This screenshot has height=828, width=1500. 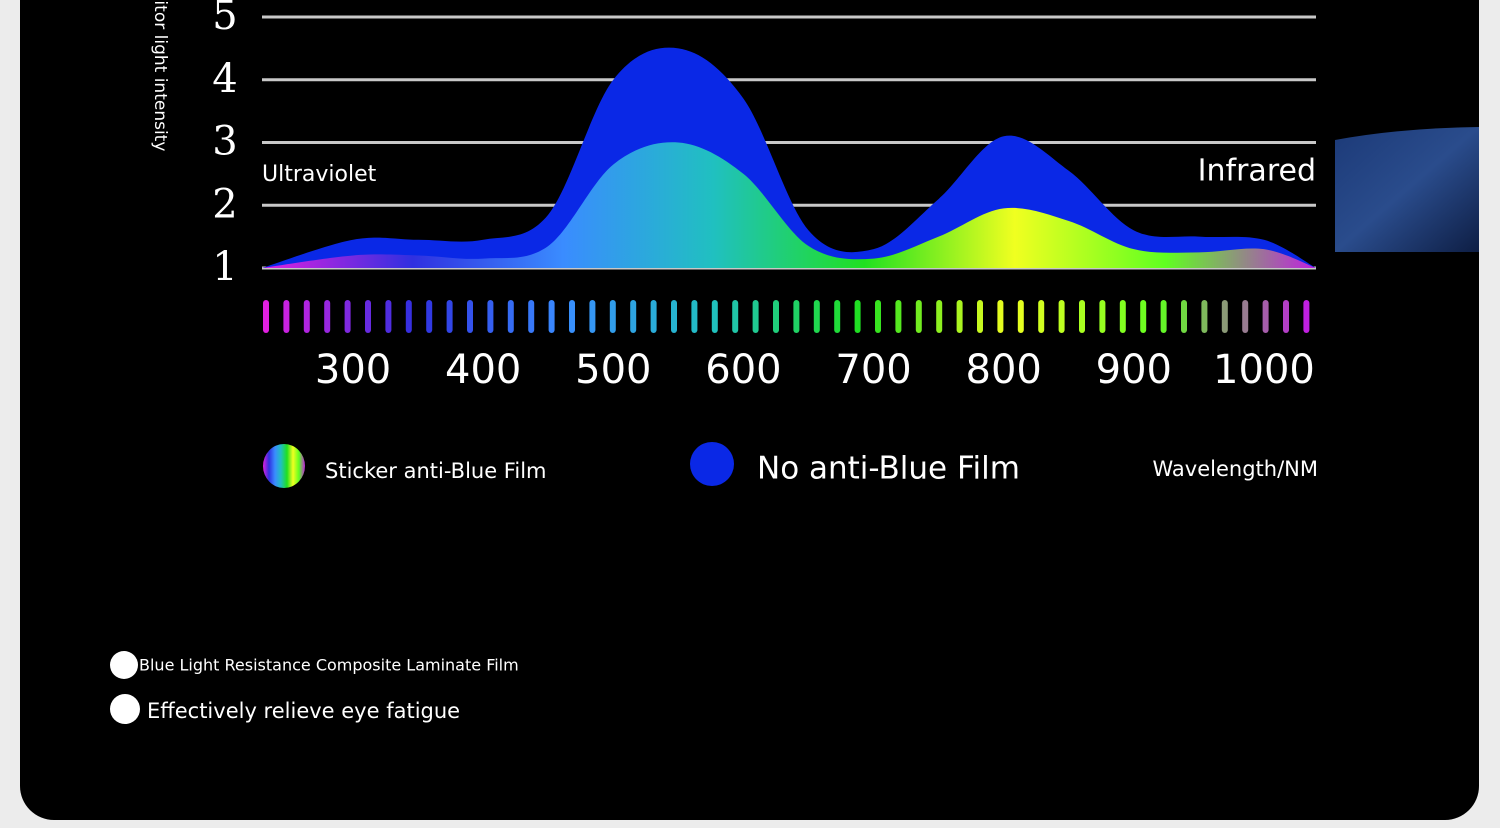 What do you see at coordinates (1257, 171) in the screenshot?
I see `annotation: Infrared` at bounding box center [1257, 171].